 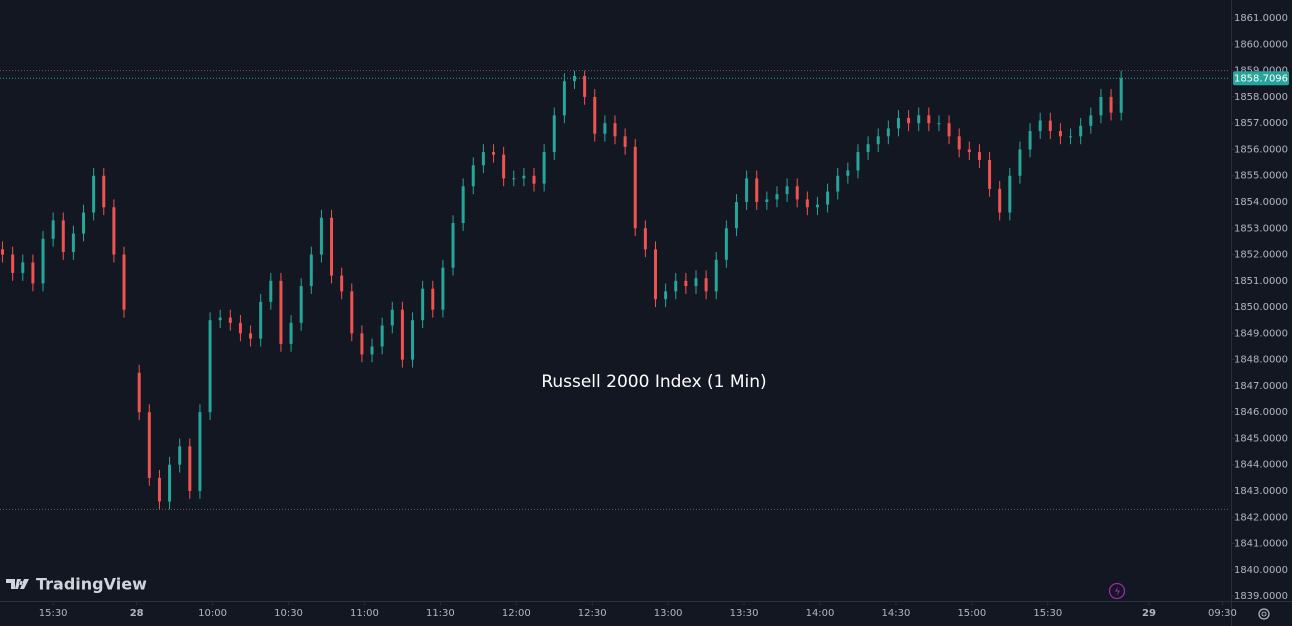 What do you see at coordinates (653, 382) in the screenshot?
I see `chart-title: Russell 2000 Index (1 Min)` at bounding box center [653, 382].